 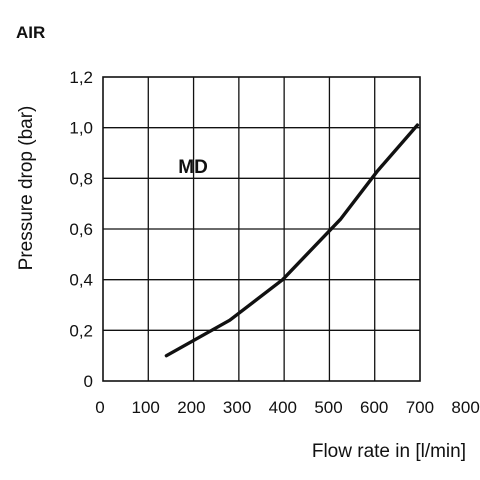 I want to click on y-tick-label: 1,0, so click(x=81, y=128).